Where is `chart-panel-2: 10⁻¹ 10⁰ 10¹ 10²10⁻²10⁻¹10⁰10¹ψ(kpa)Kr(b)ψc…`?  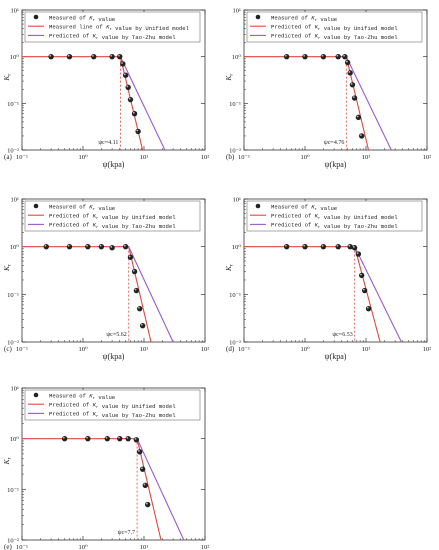
chart-panel-2: 10⁻¹ 10⁰ 10¹ 10²10⁻²10⁻¹10⁰10¹ψ(kpa)Kr(b)ψc… is located at coordinates (327, 89).